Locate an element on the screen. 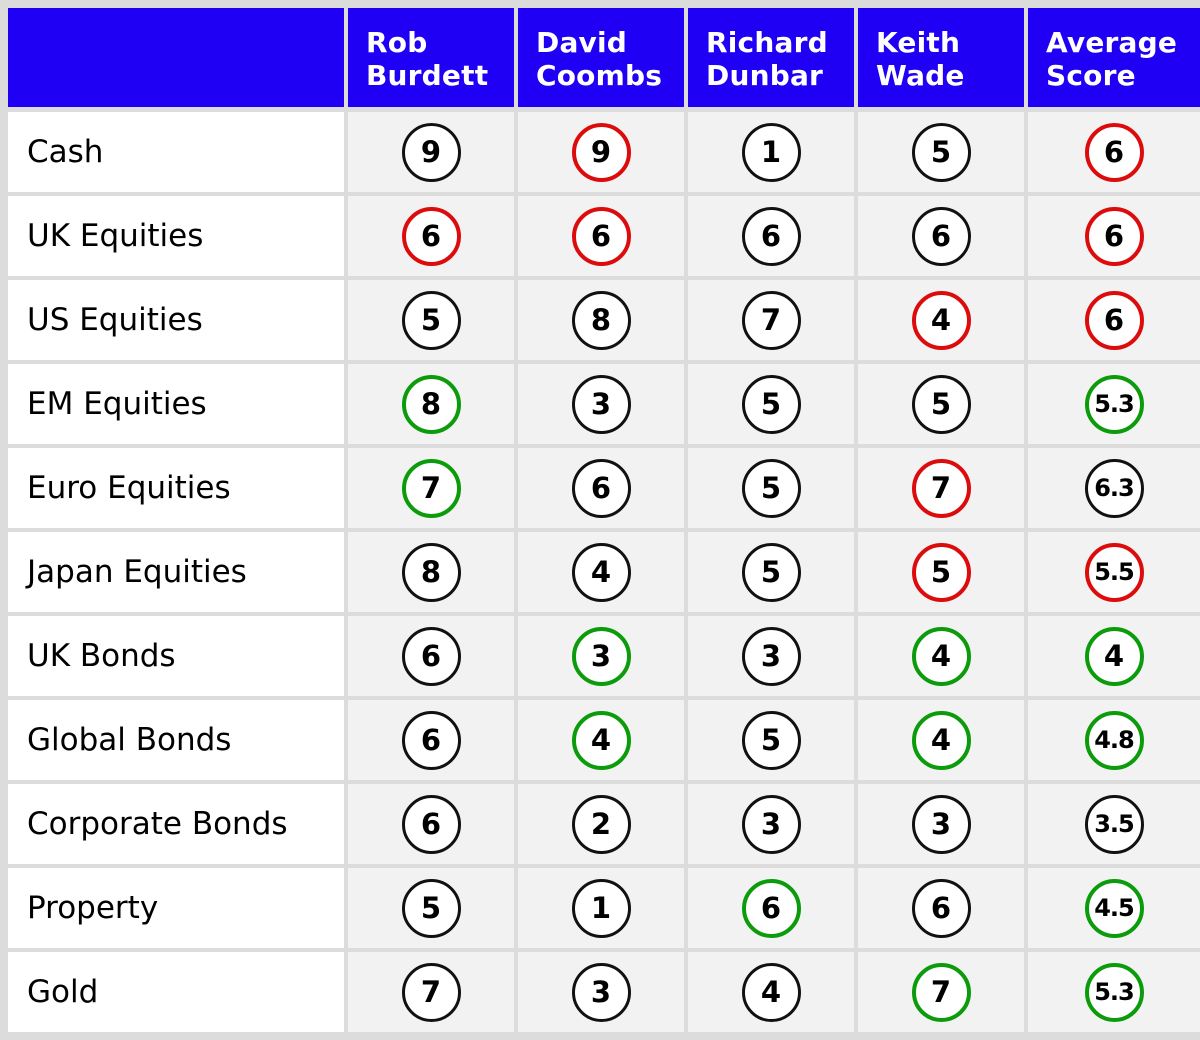 The image size is (1200, 1040). score-badge: 3.5 is located at coordinates (1114, 824).